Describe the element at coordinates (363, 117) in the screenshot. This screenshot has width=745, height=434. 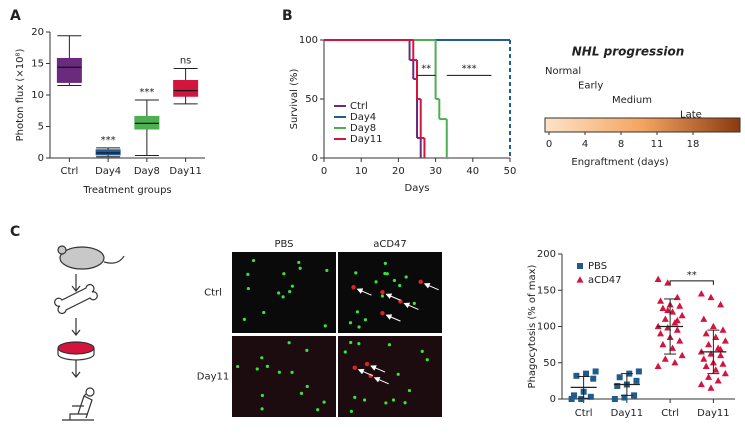
I see `legend-label: Day4` at that location.